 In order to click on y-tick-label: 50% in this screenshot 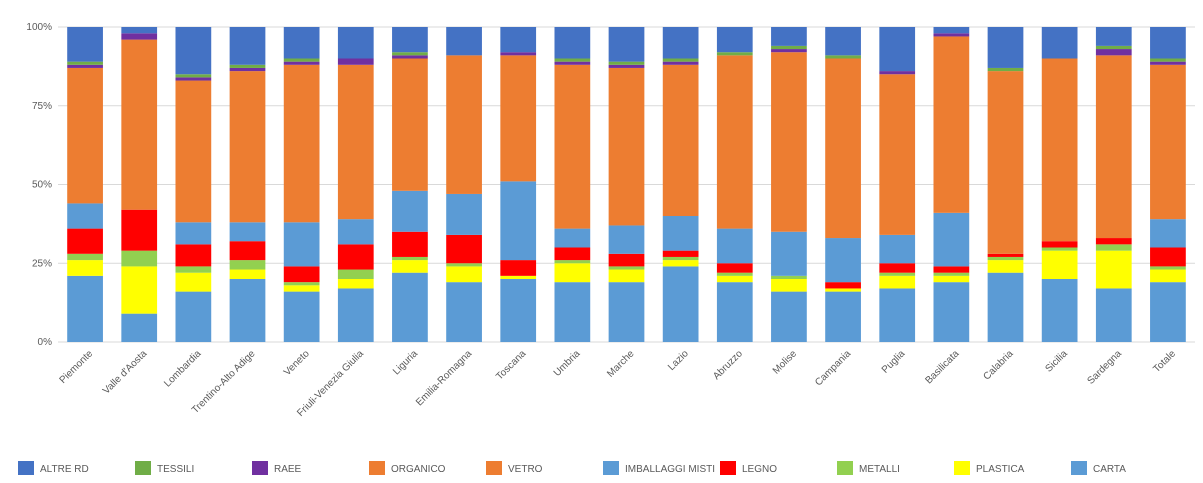, I will do `click(42, 185)`.